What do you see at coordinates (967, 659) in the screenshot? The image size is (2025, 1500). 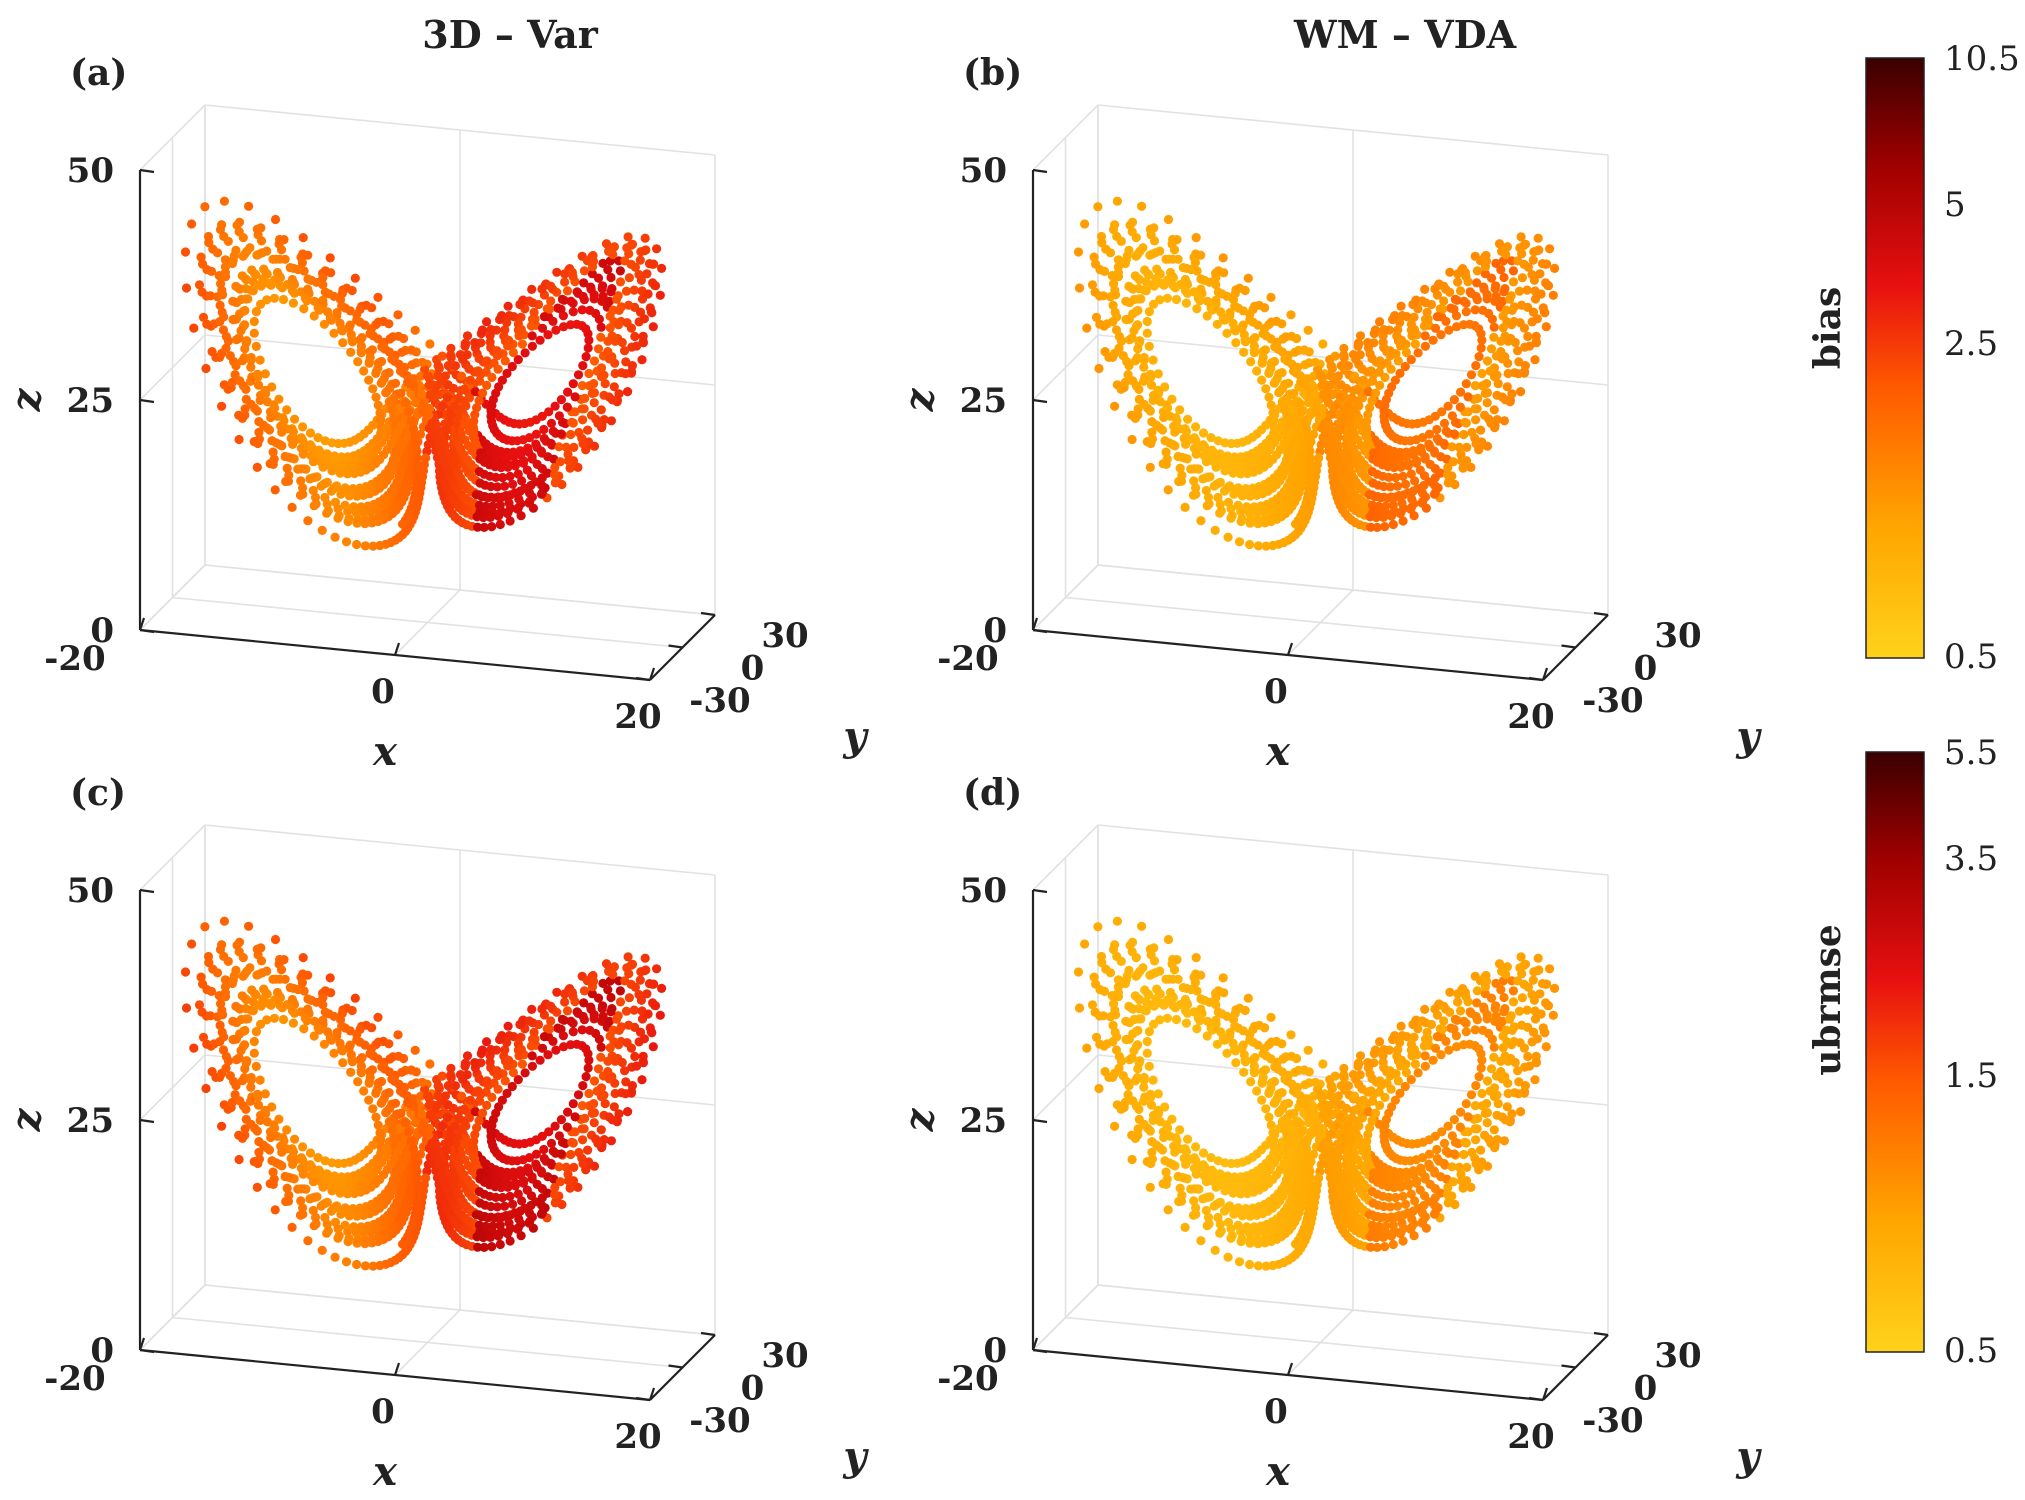 I see `x-tick-label: -20` at bounding box center [967, 659].